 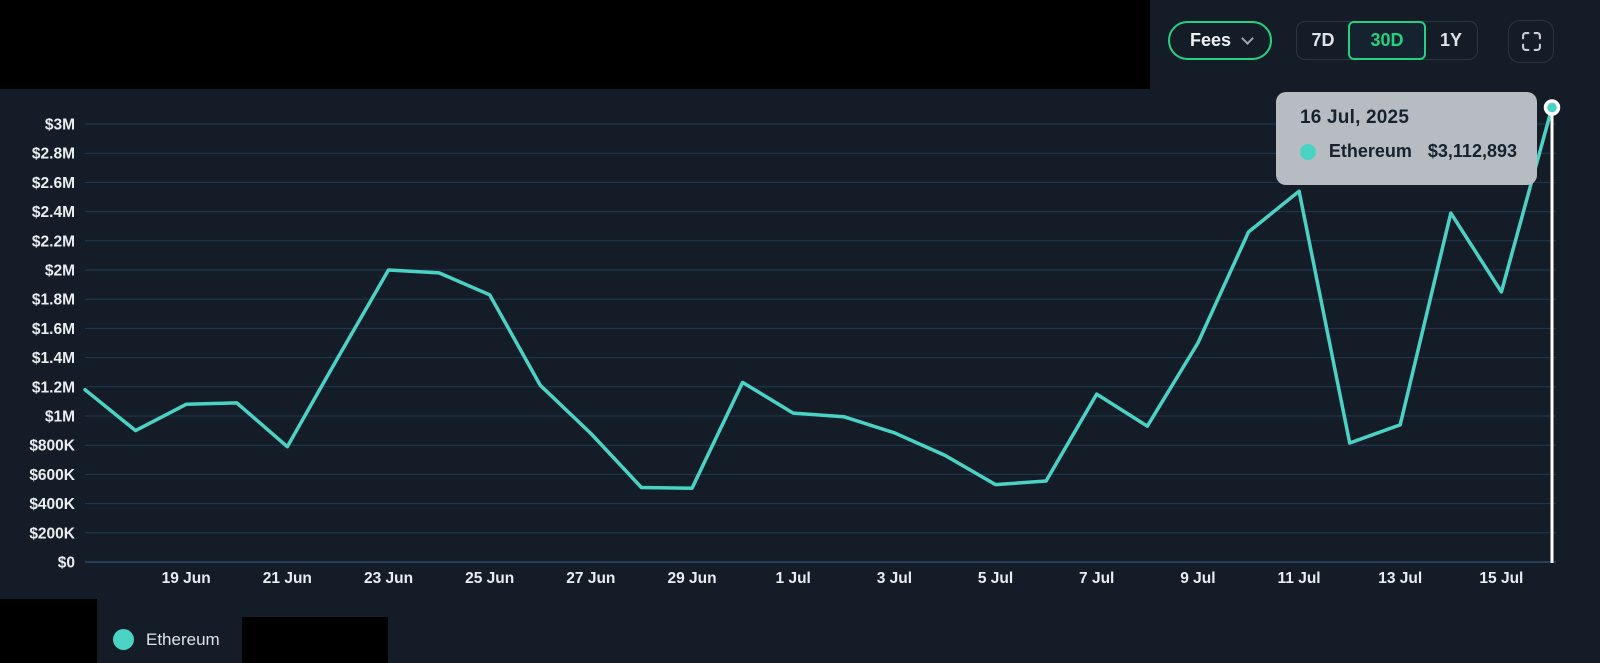 What do you see at coordinates (60, 417) in the screenshot?
I see `y-axis-tick-label: $1M` at bounding box center [60, 417].